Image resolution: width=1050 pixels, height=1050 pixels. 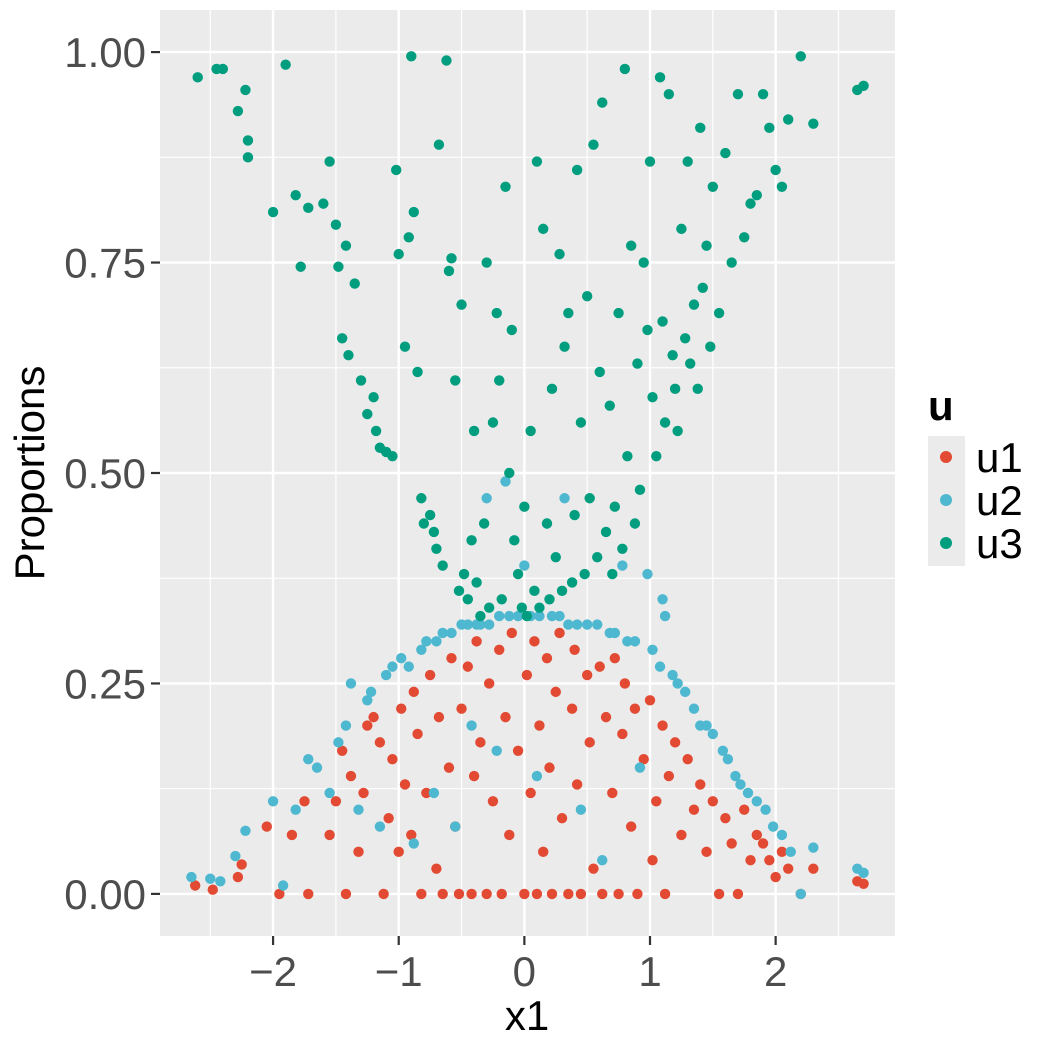 I want to click on legend-label-u2: u2, so click(x=999, y=500).